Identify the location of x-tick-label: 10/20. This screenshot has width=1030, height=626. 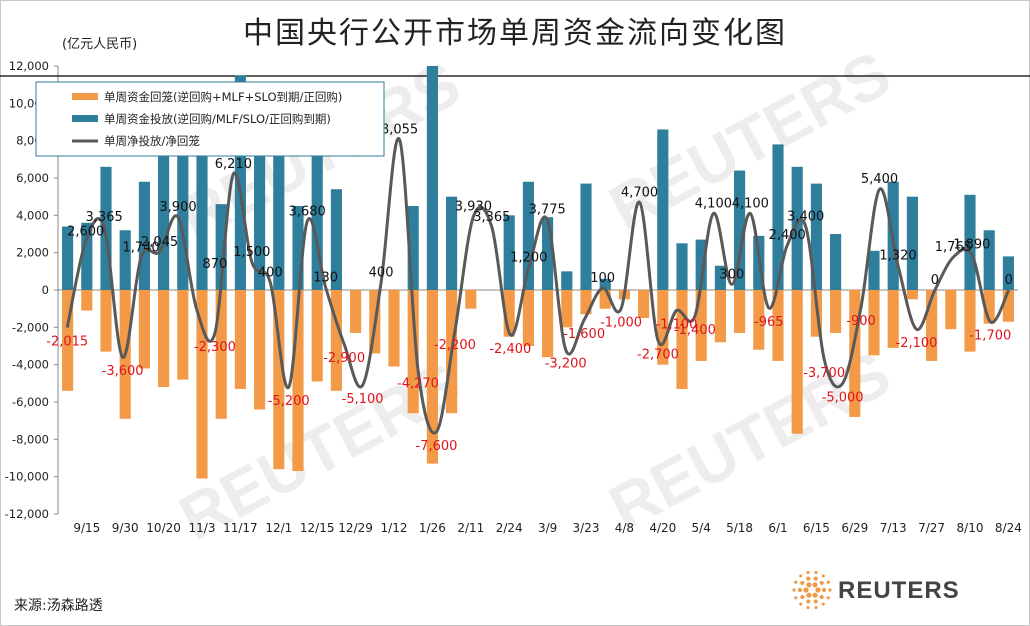
(163, 528).